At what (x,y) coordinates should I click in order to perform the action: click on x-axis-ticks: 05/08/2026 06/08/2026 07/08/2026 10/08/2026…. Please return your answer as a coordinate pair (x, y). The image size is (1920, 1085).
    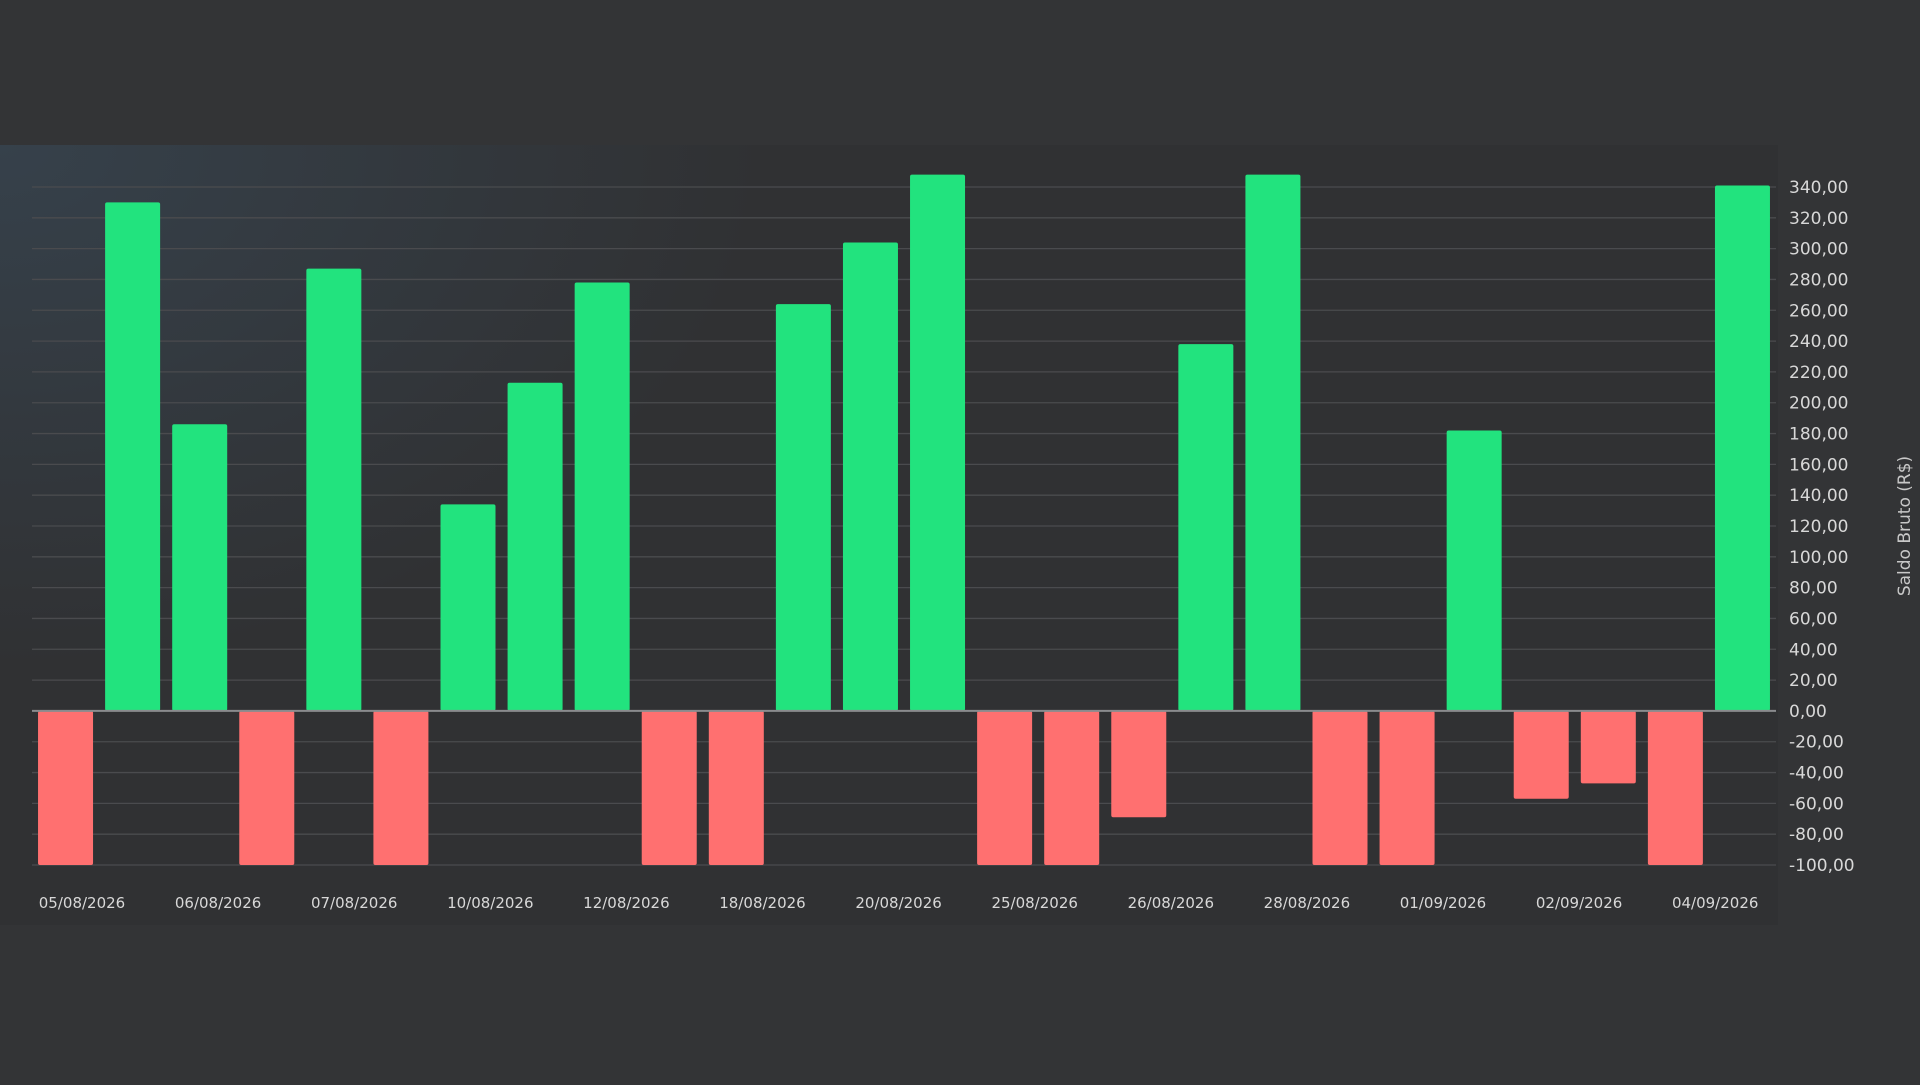
    Looking at the image, I should click on (899, 903).